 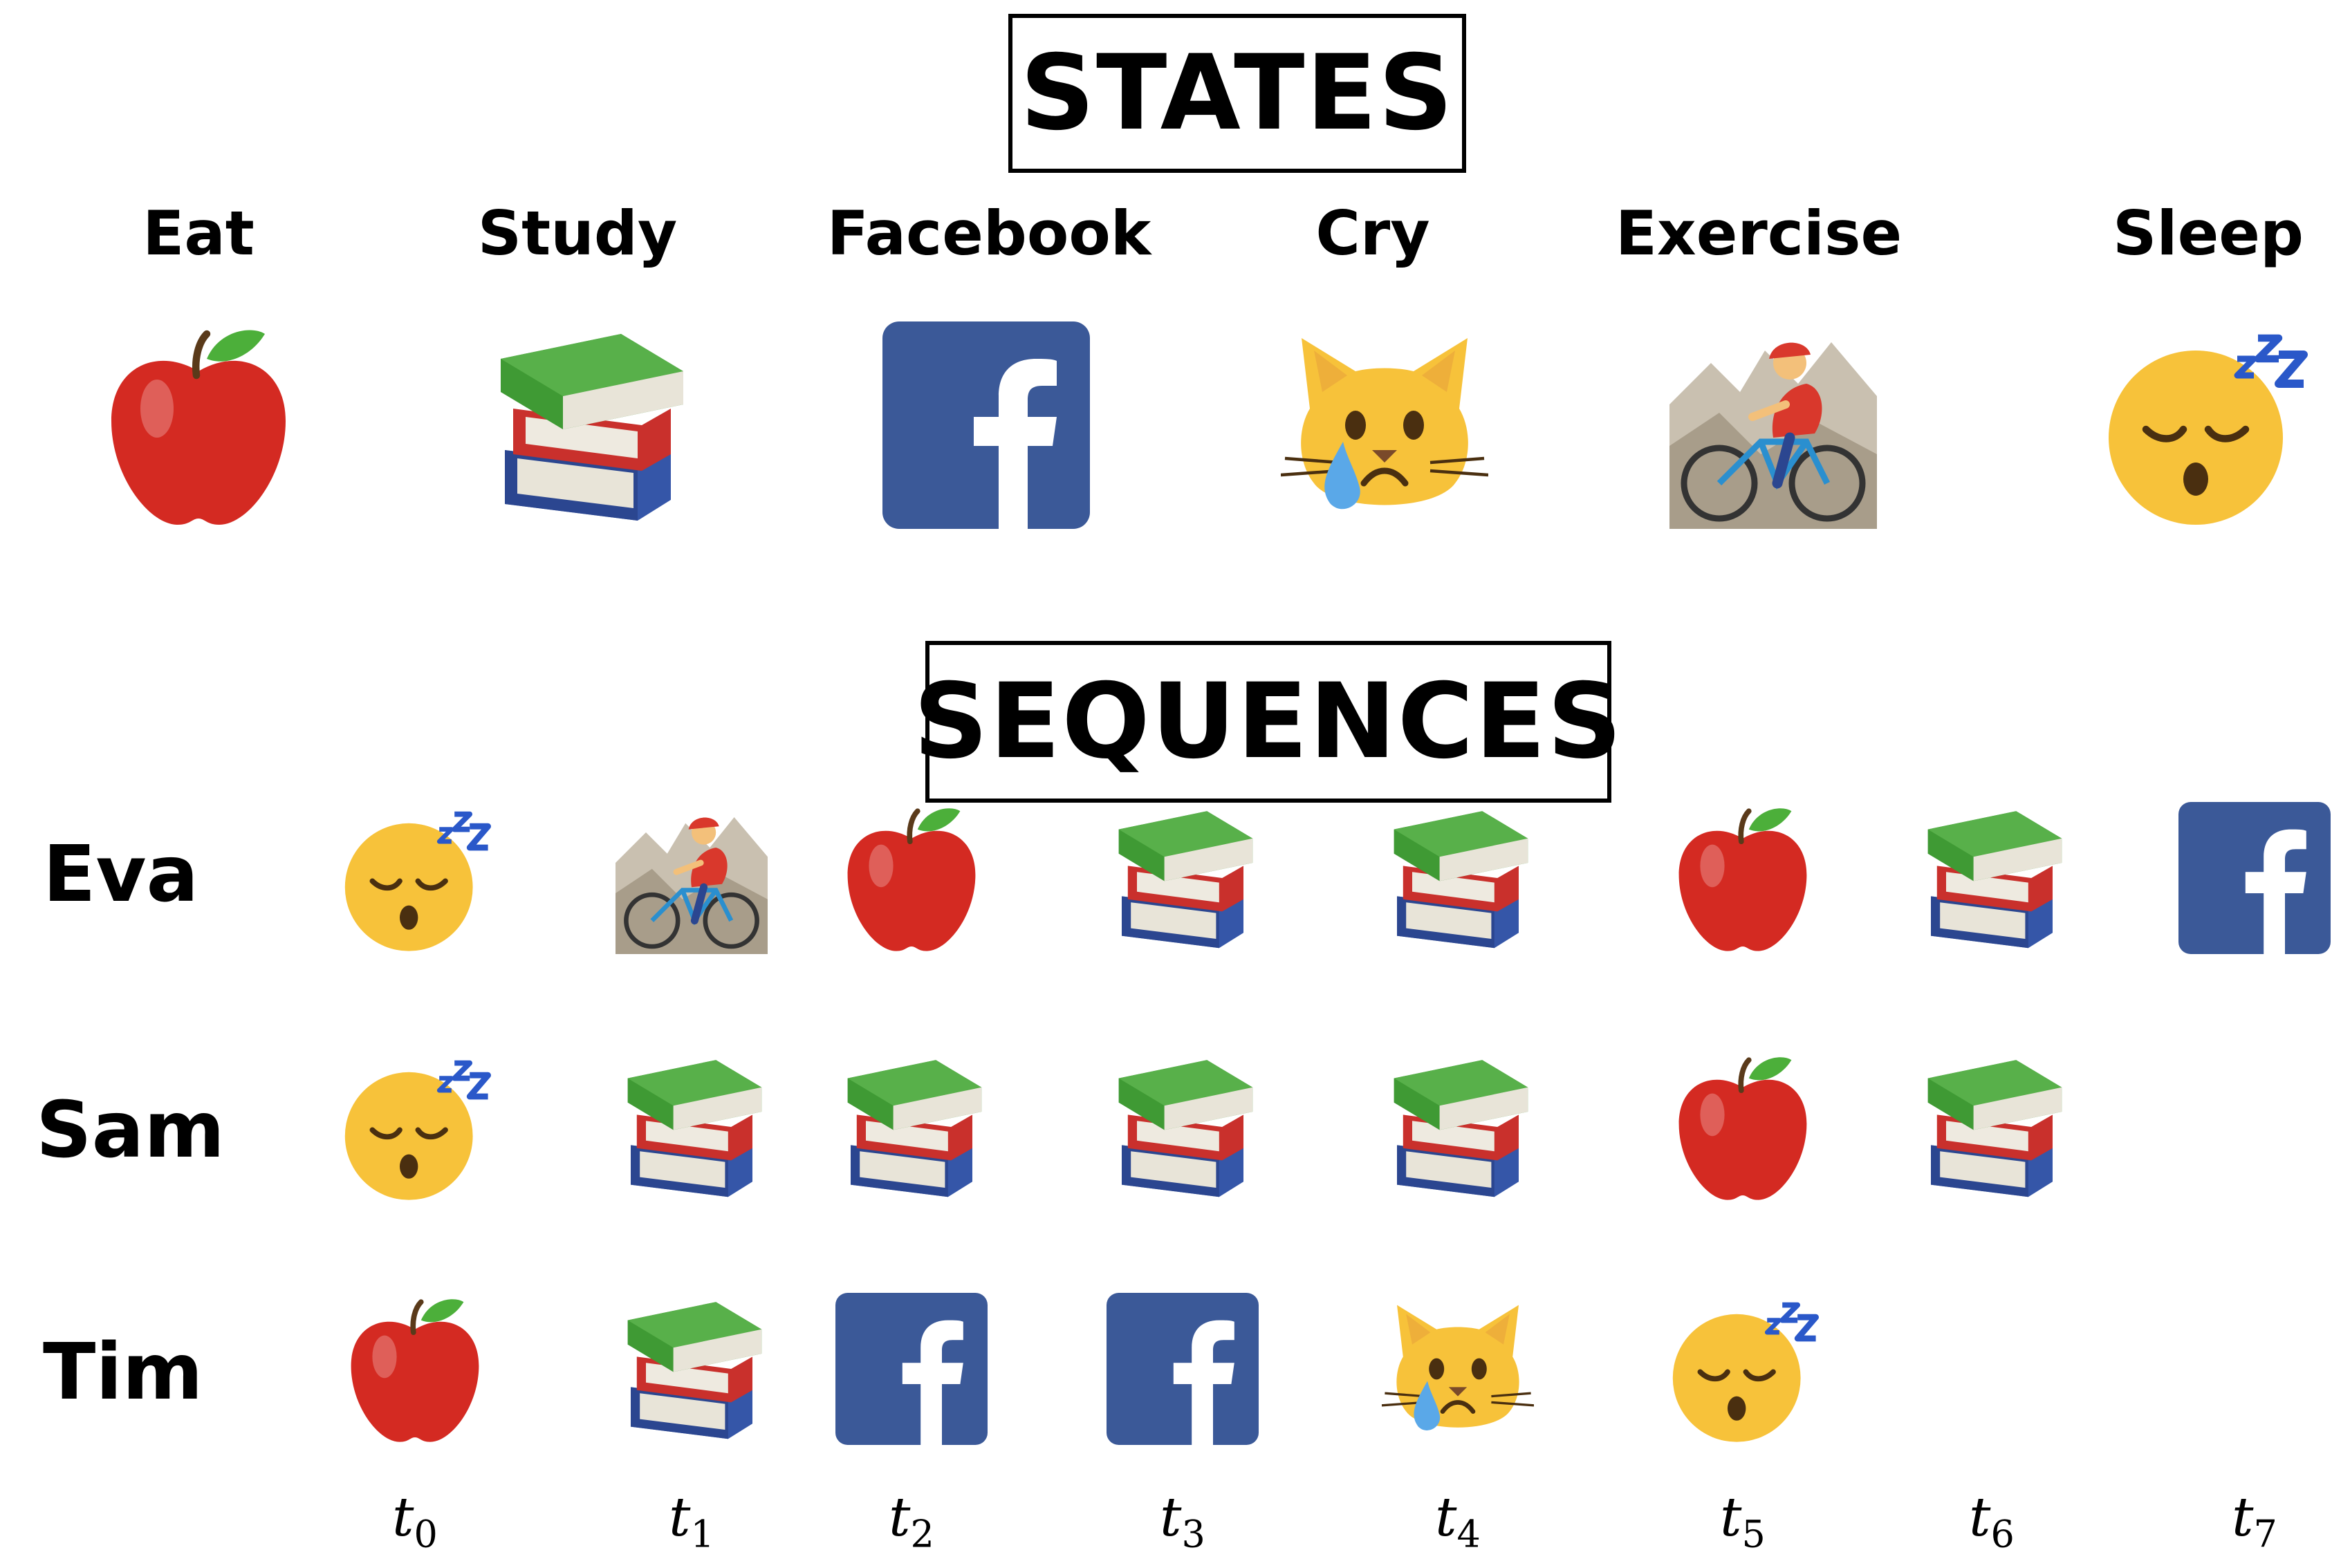 I want to click on time-label-3: t3, so click(x=1182, y=1521).